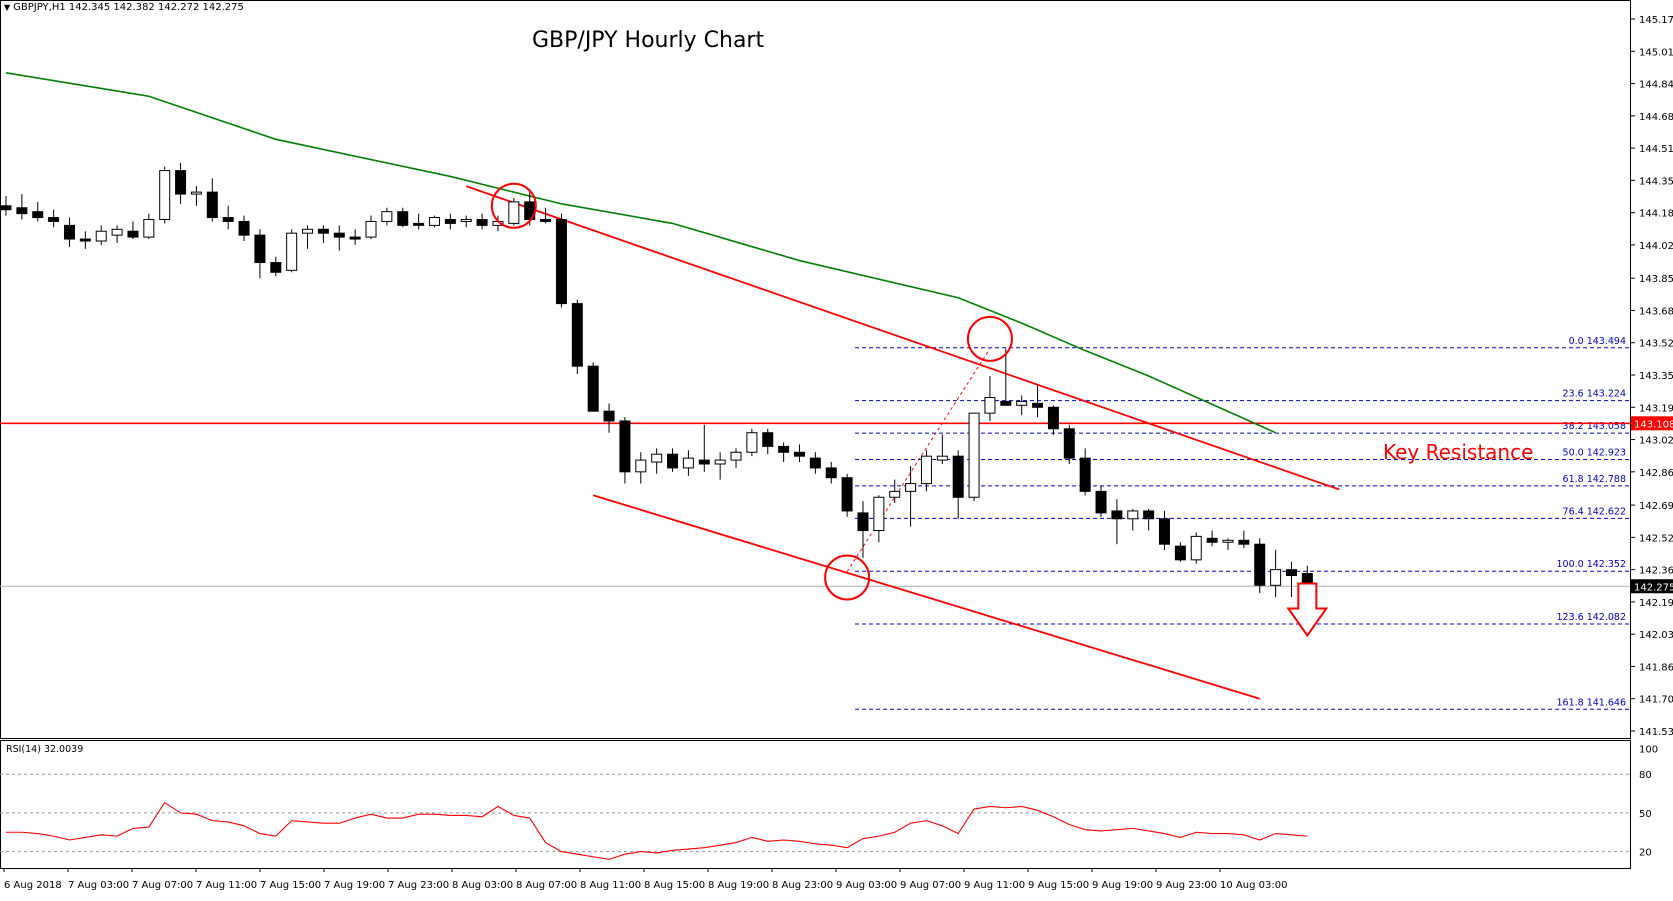 Image resolution: width=1673 pixels, height=901 pixels. Describe the element at coordinates (354, 885) in the screenshot. I see `time-tick-label: 7 Aug 19:00` at that location.